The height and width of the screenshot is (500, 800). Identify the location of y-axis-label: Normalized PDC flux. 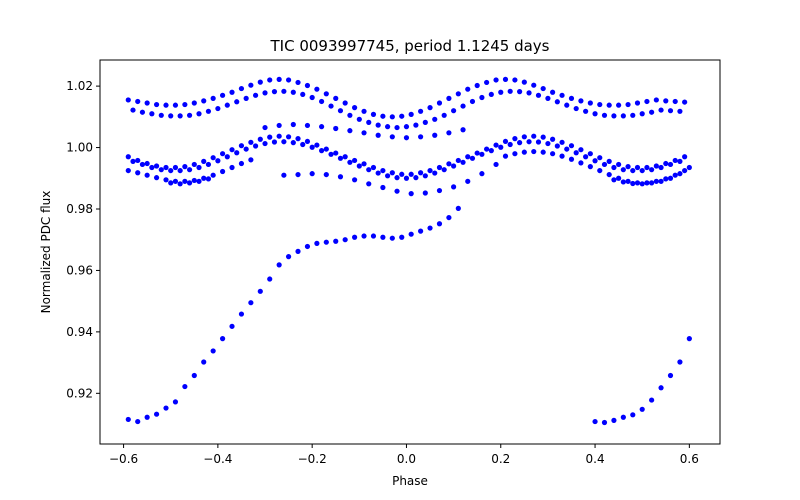
(46, 252).